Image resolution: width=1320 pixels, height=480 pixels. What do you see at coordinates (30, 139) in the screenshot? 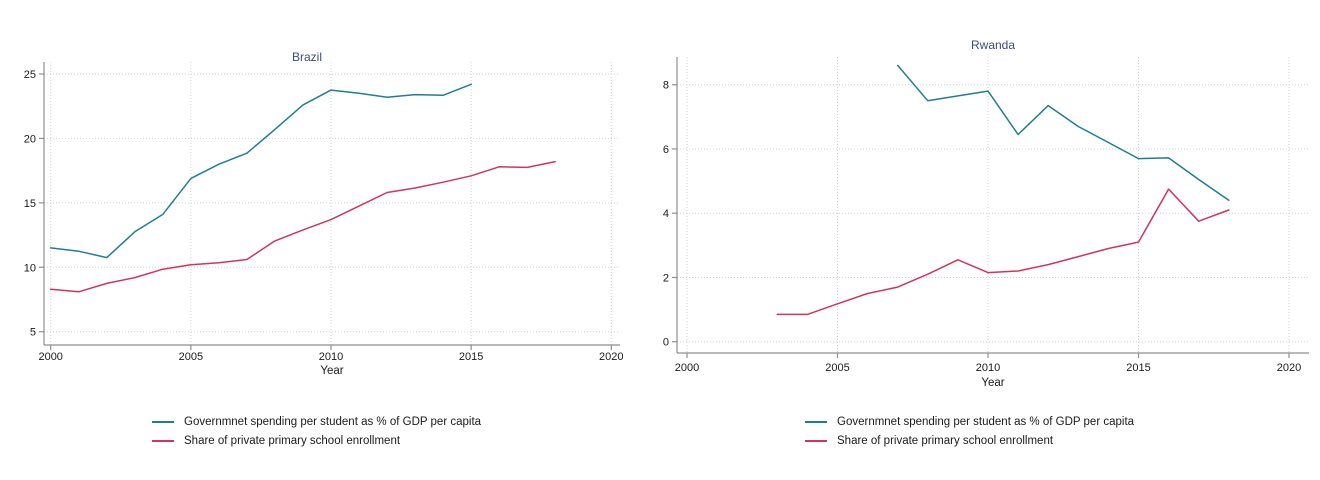
I see `y-tick-label: 20` at bounding box center [30, 139].